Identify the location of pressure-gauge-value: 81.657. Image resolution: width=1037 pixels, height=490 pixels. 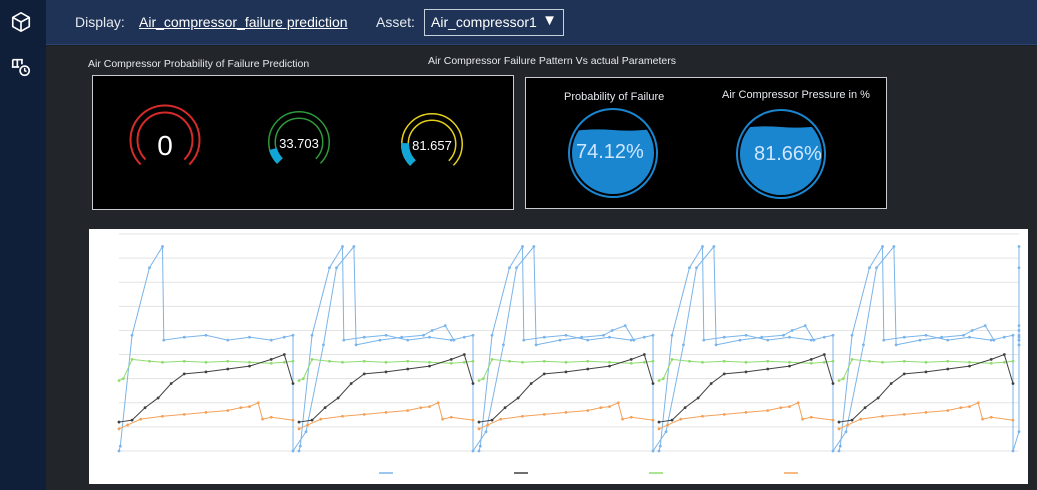
(432, 145).